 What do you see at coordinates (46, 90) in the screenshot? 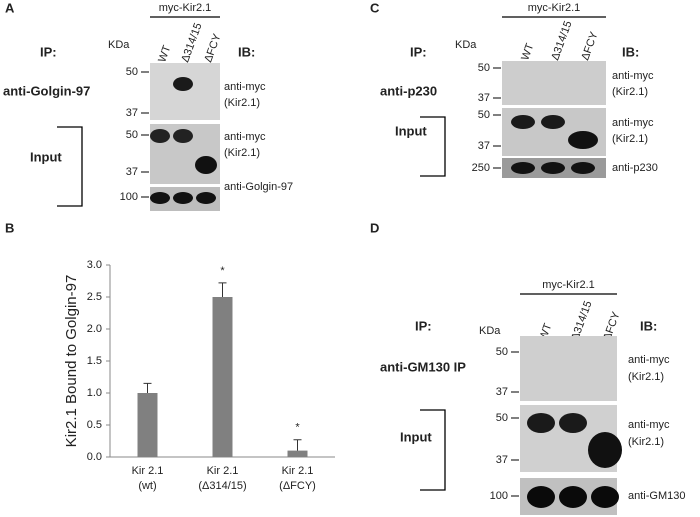
I see `ip-antibody: anti-Golgin-97` at bounding box center [46, 90].